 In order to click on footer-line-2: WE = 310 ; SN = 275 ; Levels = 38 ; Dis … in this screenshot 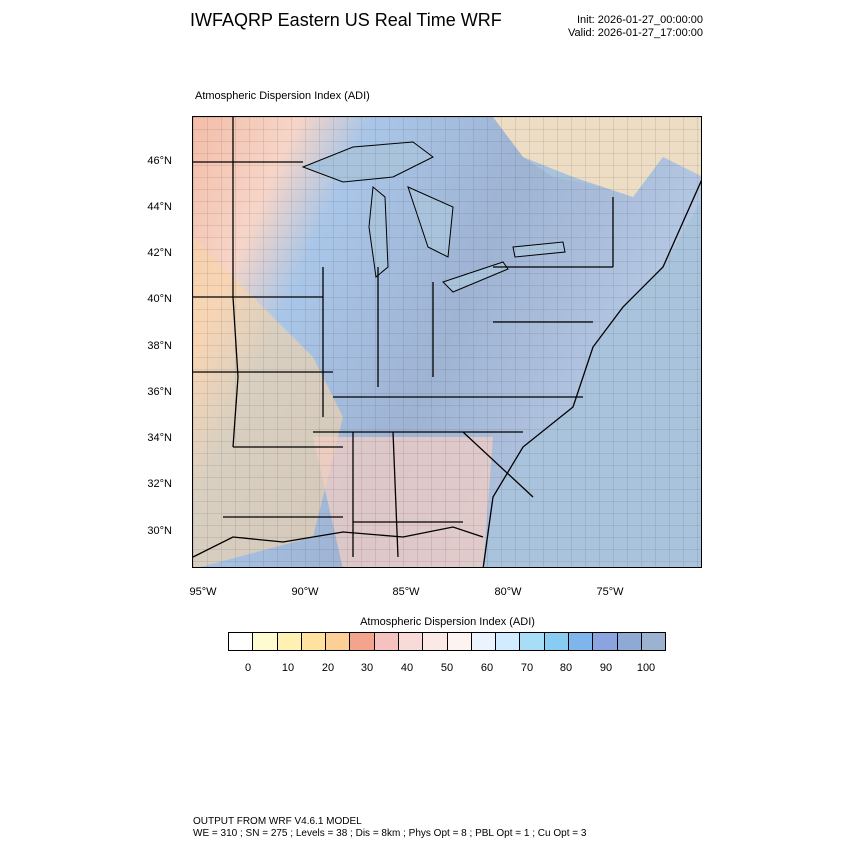, I will do `click(390, 833)`.